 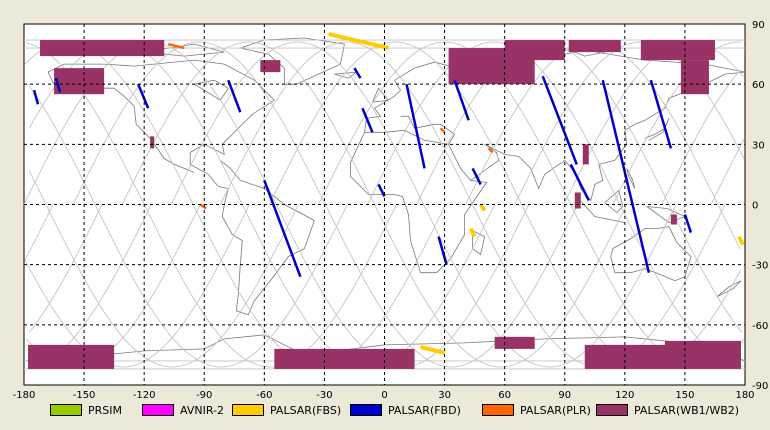 I want to click on legend-label: PALSAR(WB1/WB2), so click(x=687, y=410).